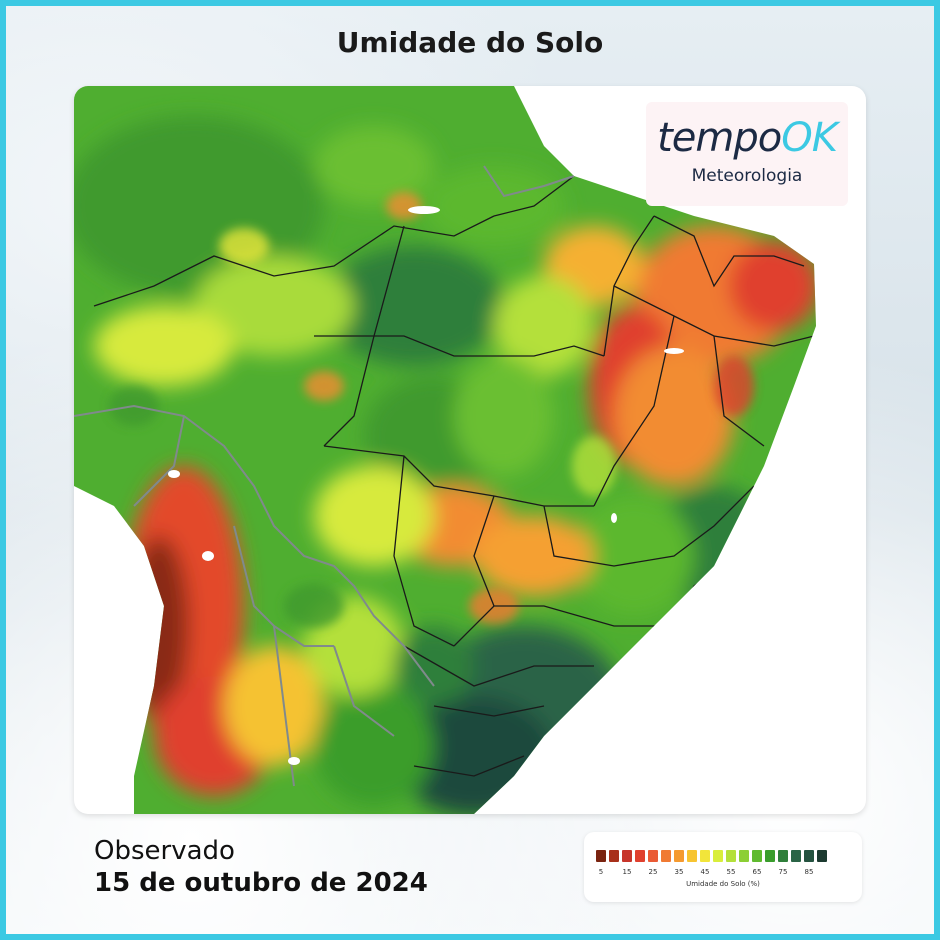 The image size is (940, 940). What do you see at coordinates (653, 872) in the screenshot?
I see `legend-tick-label: 25` at bounding box center [653, 872].